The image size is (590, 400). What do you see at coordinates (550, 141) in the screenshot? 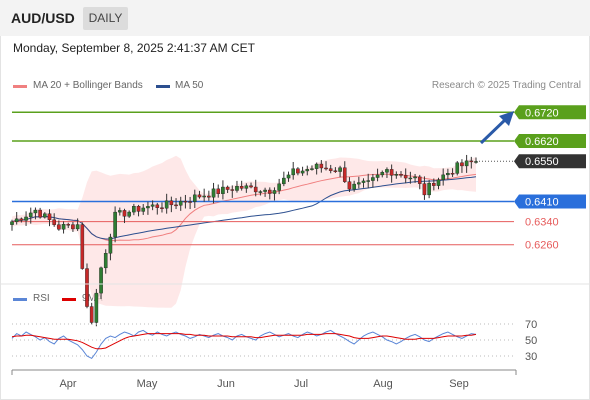
I see `level-tag-0.6620` at bounding box center [550, 141].